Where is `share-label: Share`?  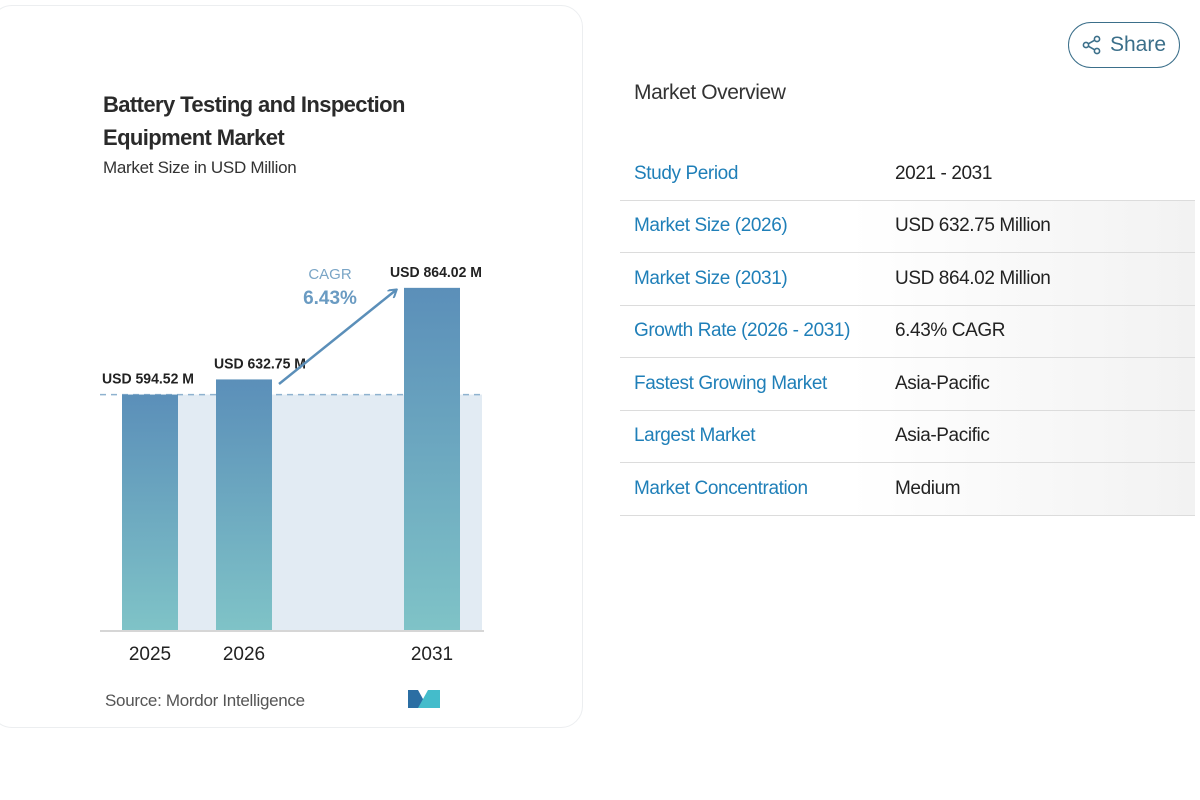 share-label: Share is located at coordinates (1138, 44).